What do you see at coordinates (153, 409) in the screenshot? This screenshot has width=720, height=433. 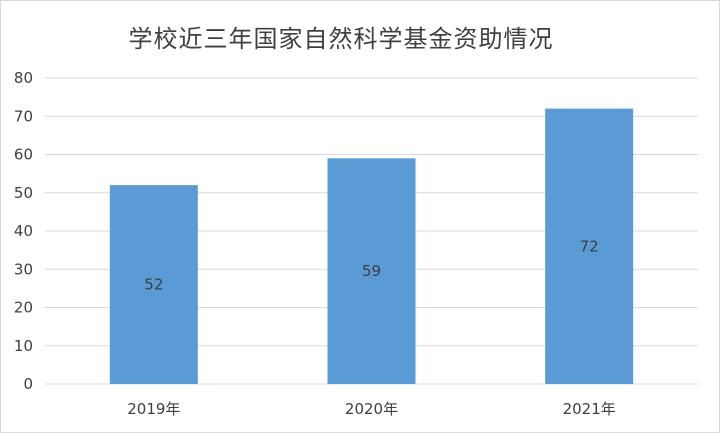 I see `x-tick-label: 2019年` at bounding box center [153, 409].